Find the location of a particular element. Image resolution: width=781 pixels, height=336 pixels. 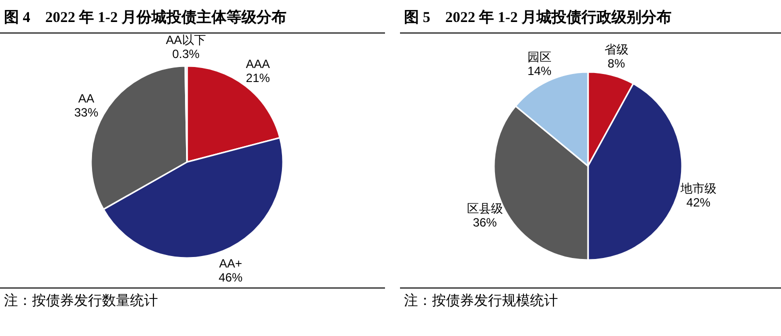

data-label: 42% is located at coordinates (698, 202).